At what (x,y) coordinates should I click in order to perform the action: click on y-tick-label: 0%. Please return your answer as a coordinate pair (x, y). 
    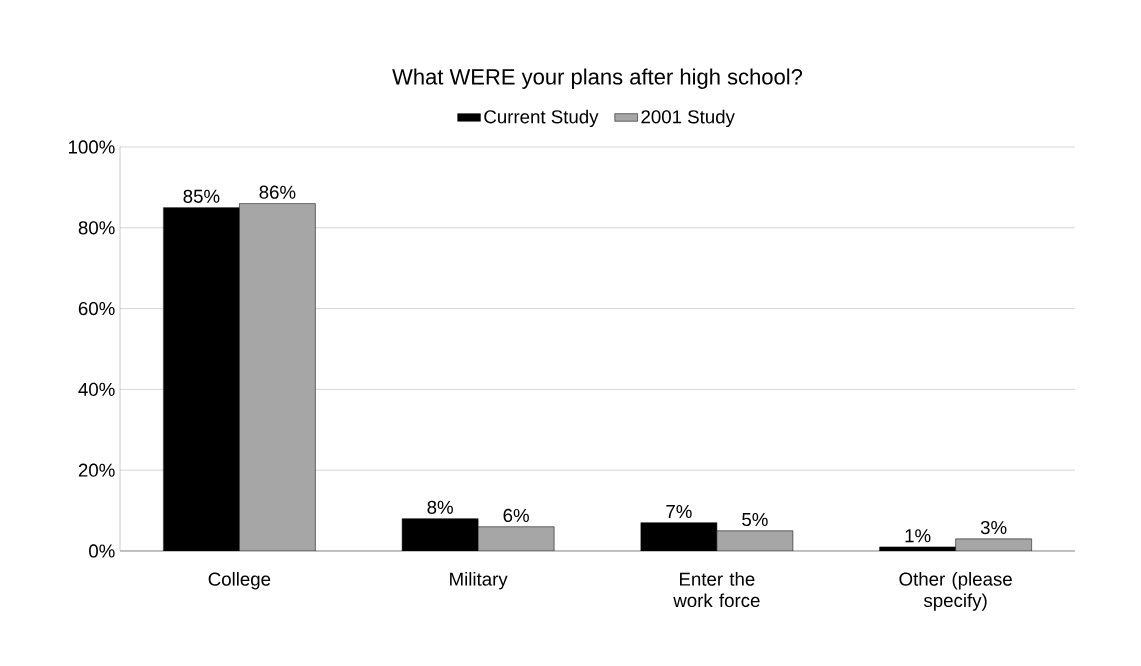
    Looking at the image, I should click on (102, 551).